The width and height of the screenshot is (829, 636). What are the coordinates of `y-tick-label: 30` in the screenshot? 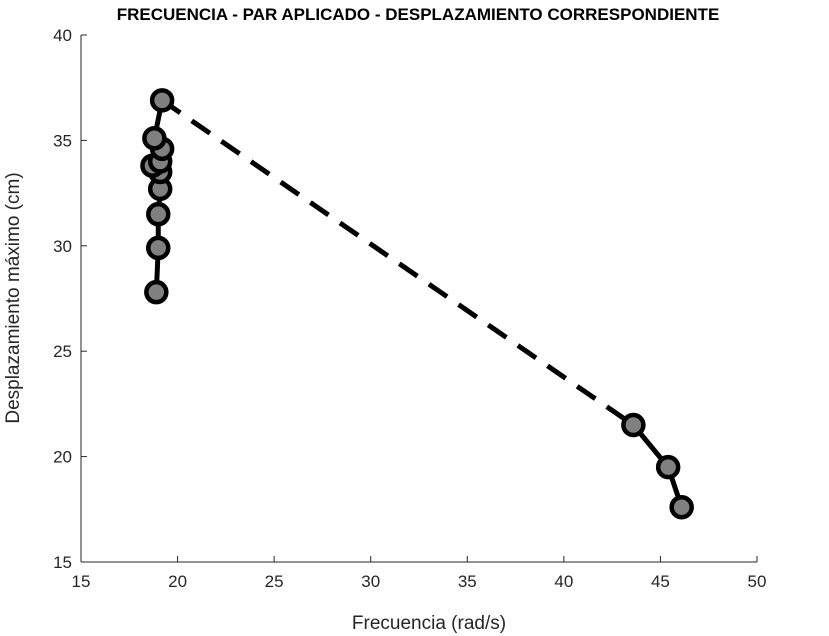 It's located at (62, 246).